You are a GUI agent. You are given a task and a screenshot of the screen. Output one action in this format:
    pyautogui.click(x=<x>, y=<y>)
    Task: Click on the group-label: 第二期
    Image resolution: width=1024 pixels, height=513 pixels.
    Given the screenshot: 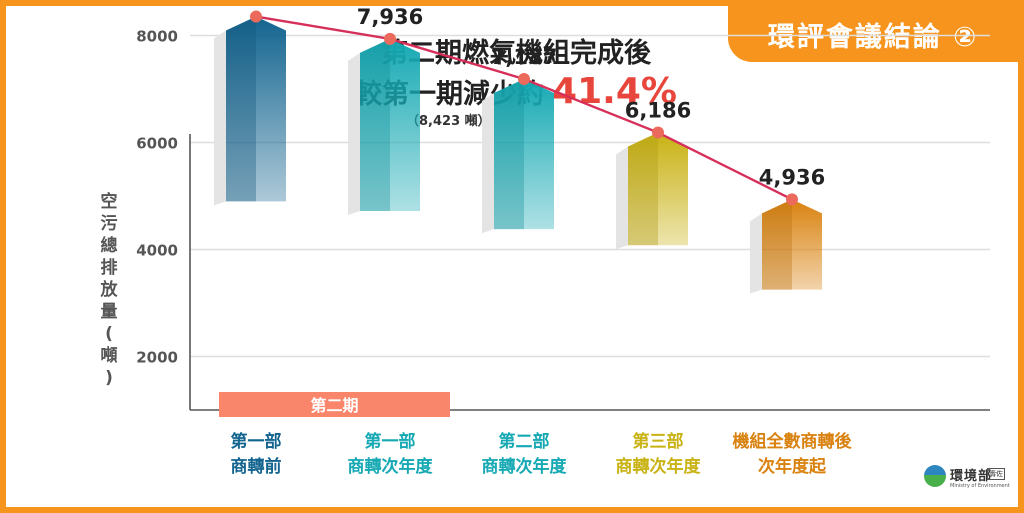 What is the action you would take?
    pyautogui.click(x=334, y=405)
    